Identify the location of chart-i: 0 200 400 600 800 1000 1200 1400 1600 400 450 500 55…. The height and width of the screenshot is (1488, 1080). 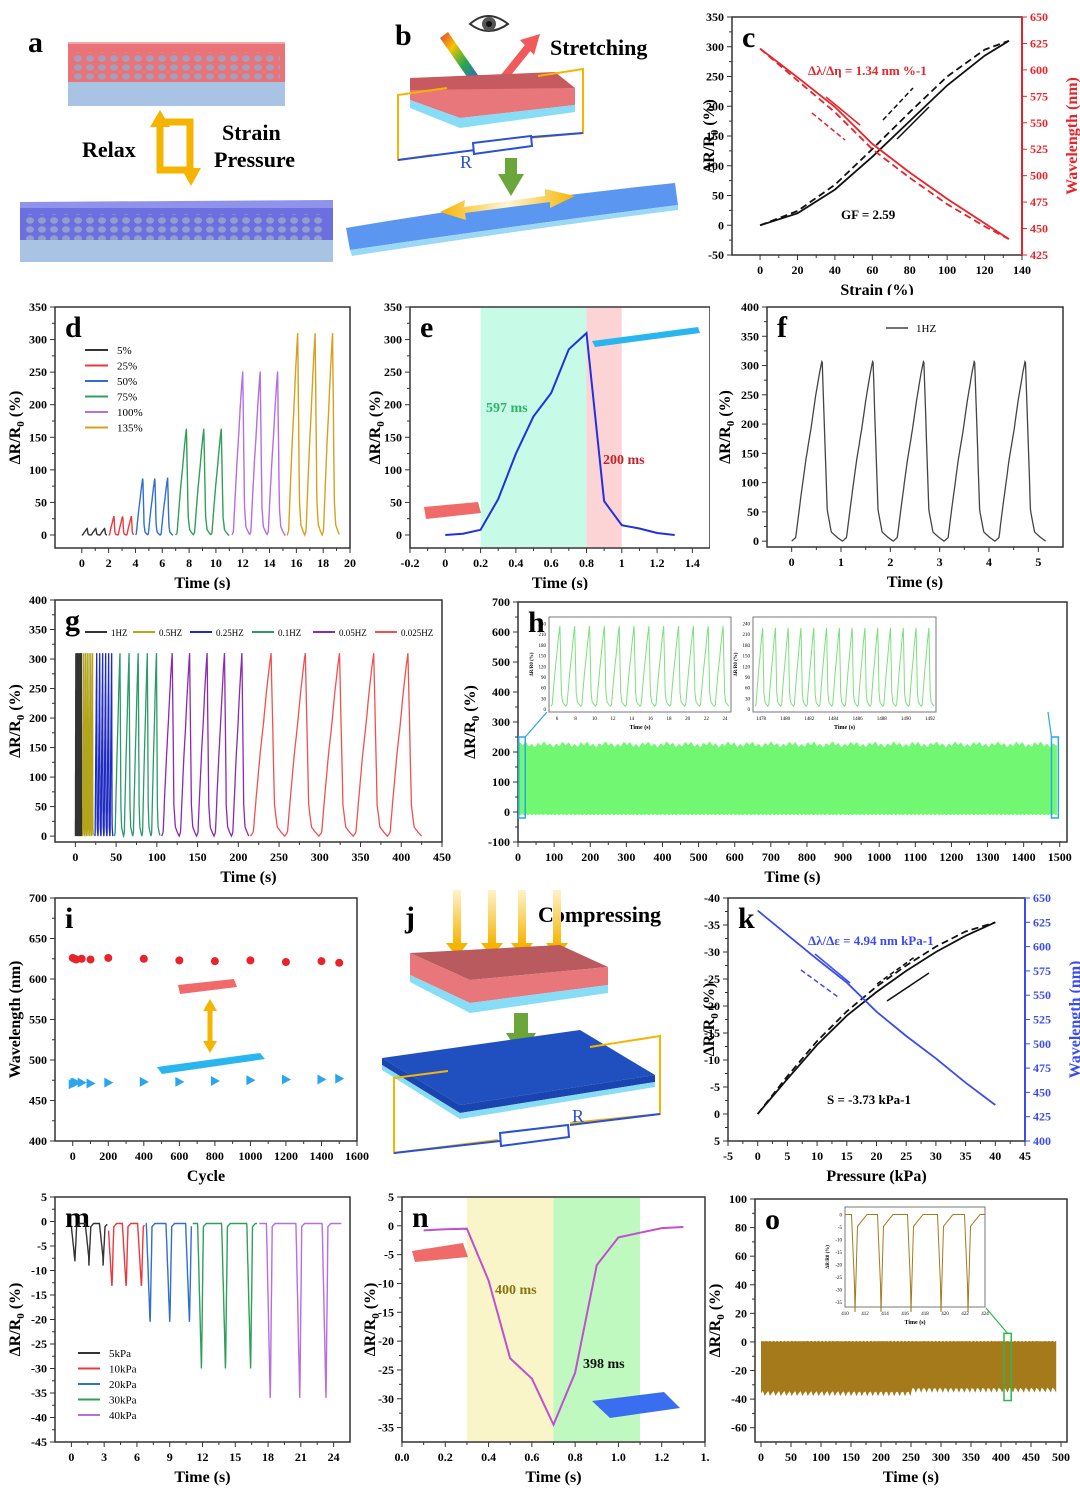
(188, 1038).